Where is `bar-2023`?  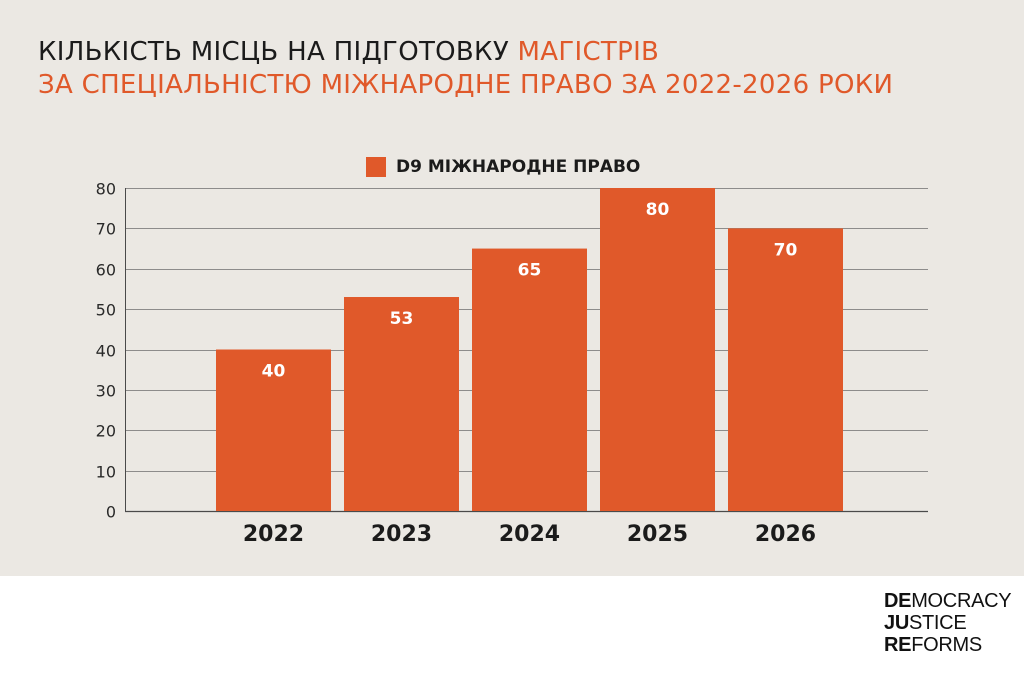 bar-2023 is located at coordinates (401, 404).